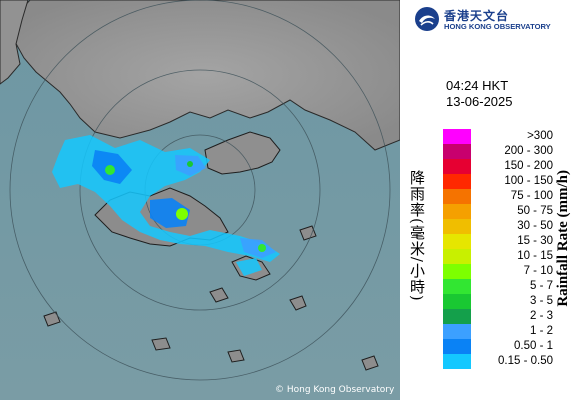  Describe the element at coordinates (477, 85) in the screenshot. I see `observation-time: 04:24 HKT` at that location.